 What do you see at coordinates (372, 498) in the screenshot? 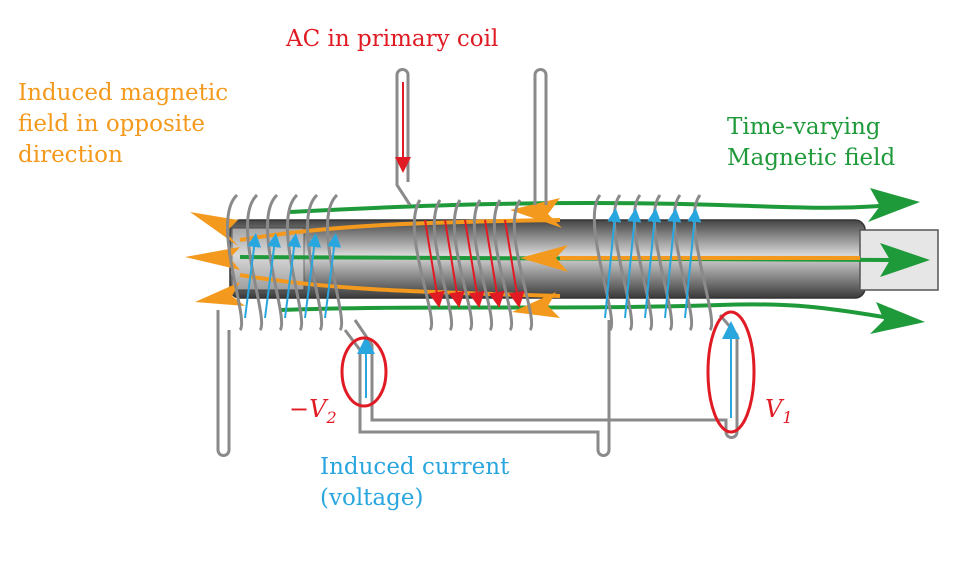
I see `induced-current-line-2: (voltage)` at bounding box center [372, 498].